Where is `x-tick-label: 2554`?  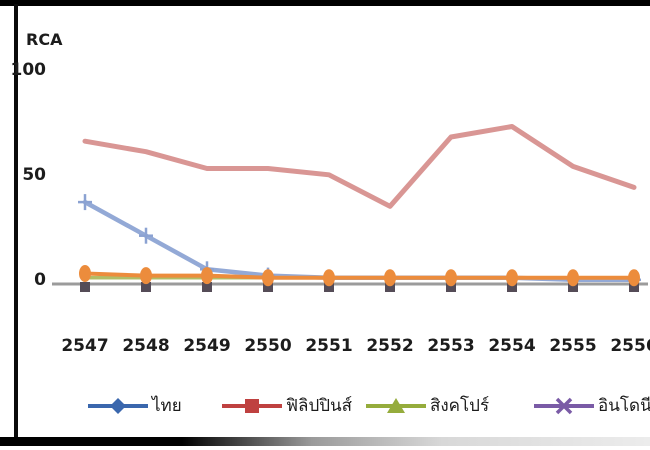 x-tick-label: 2554 is located at coordinates (511, 346).